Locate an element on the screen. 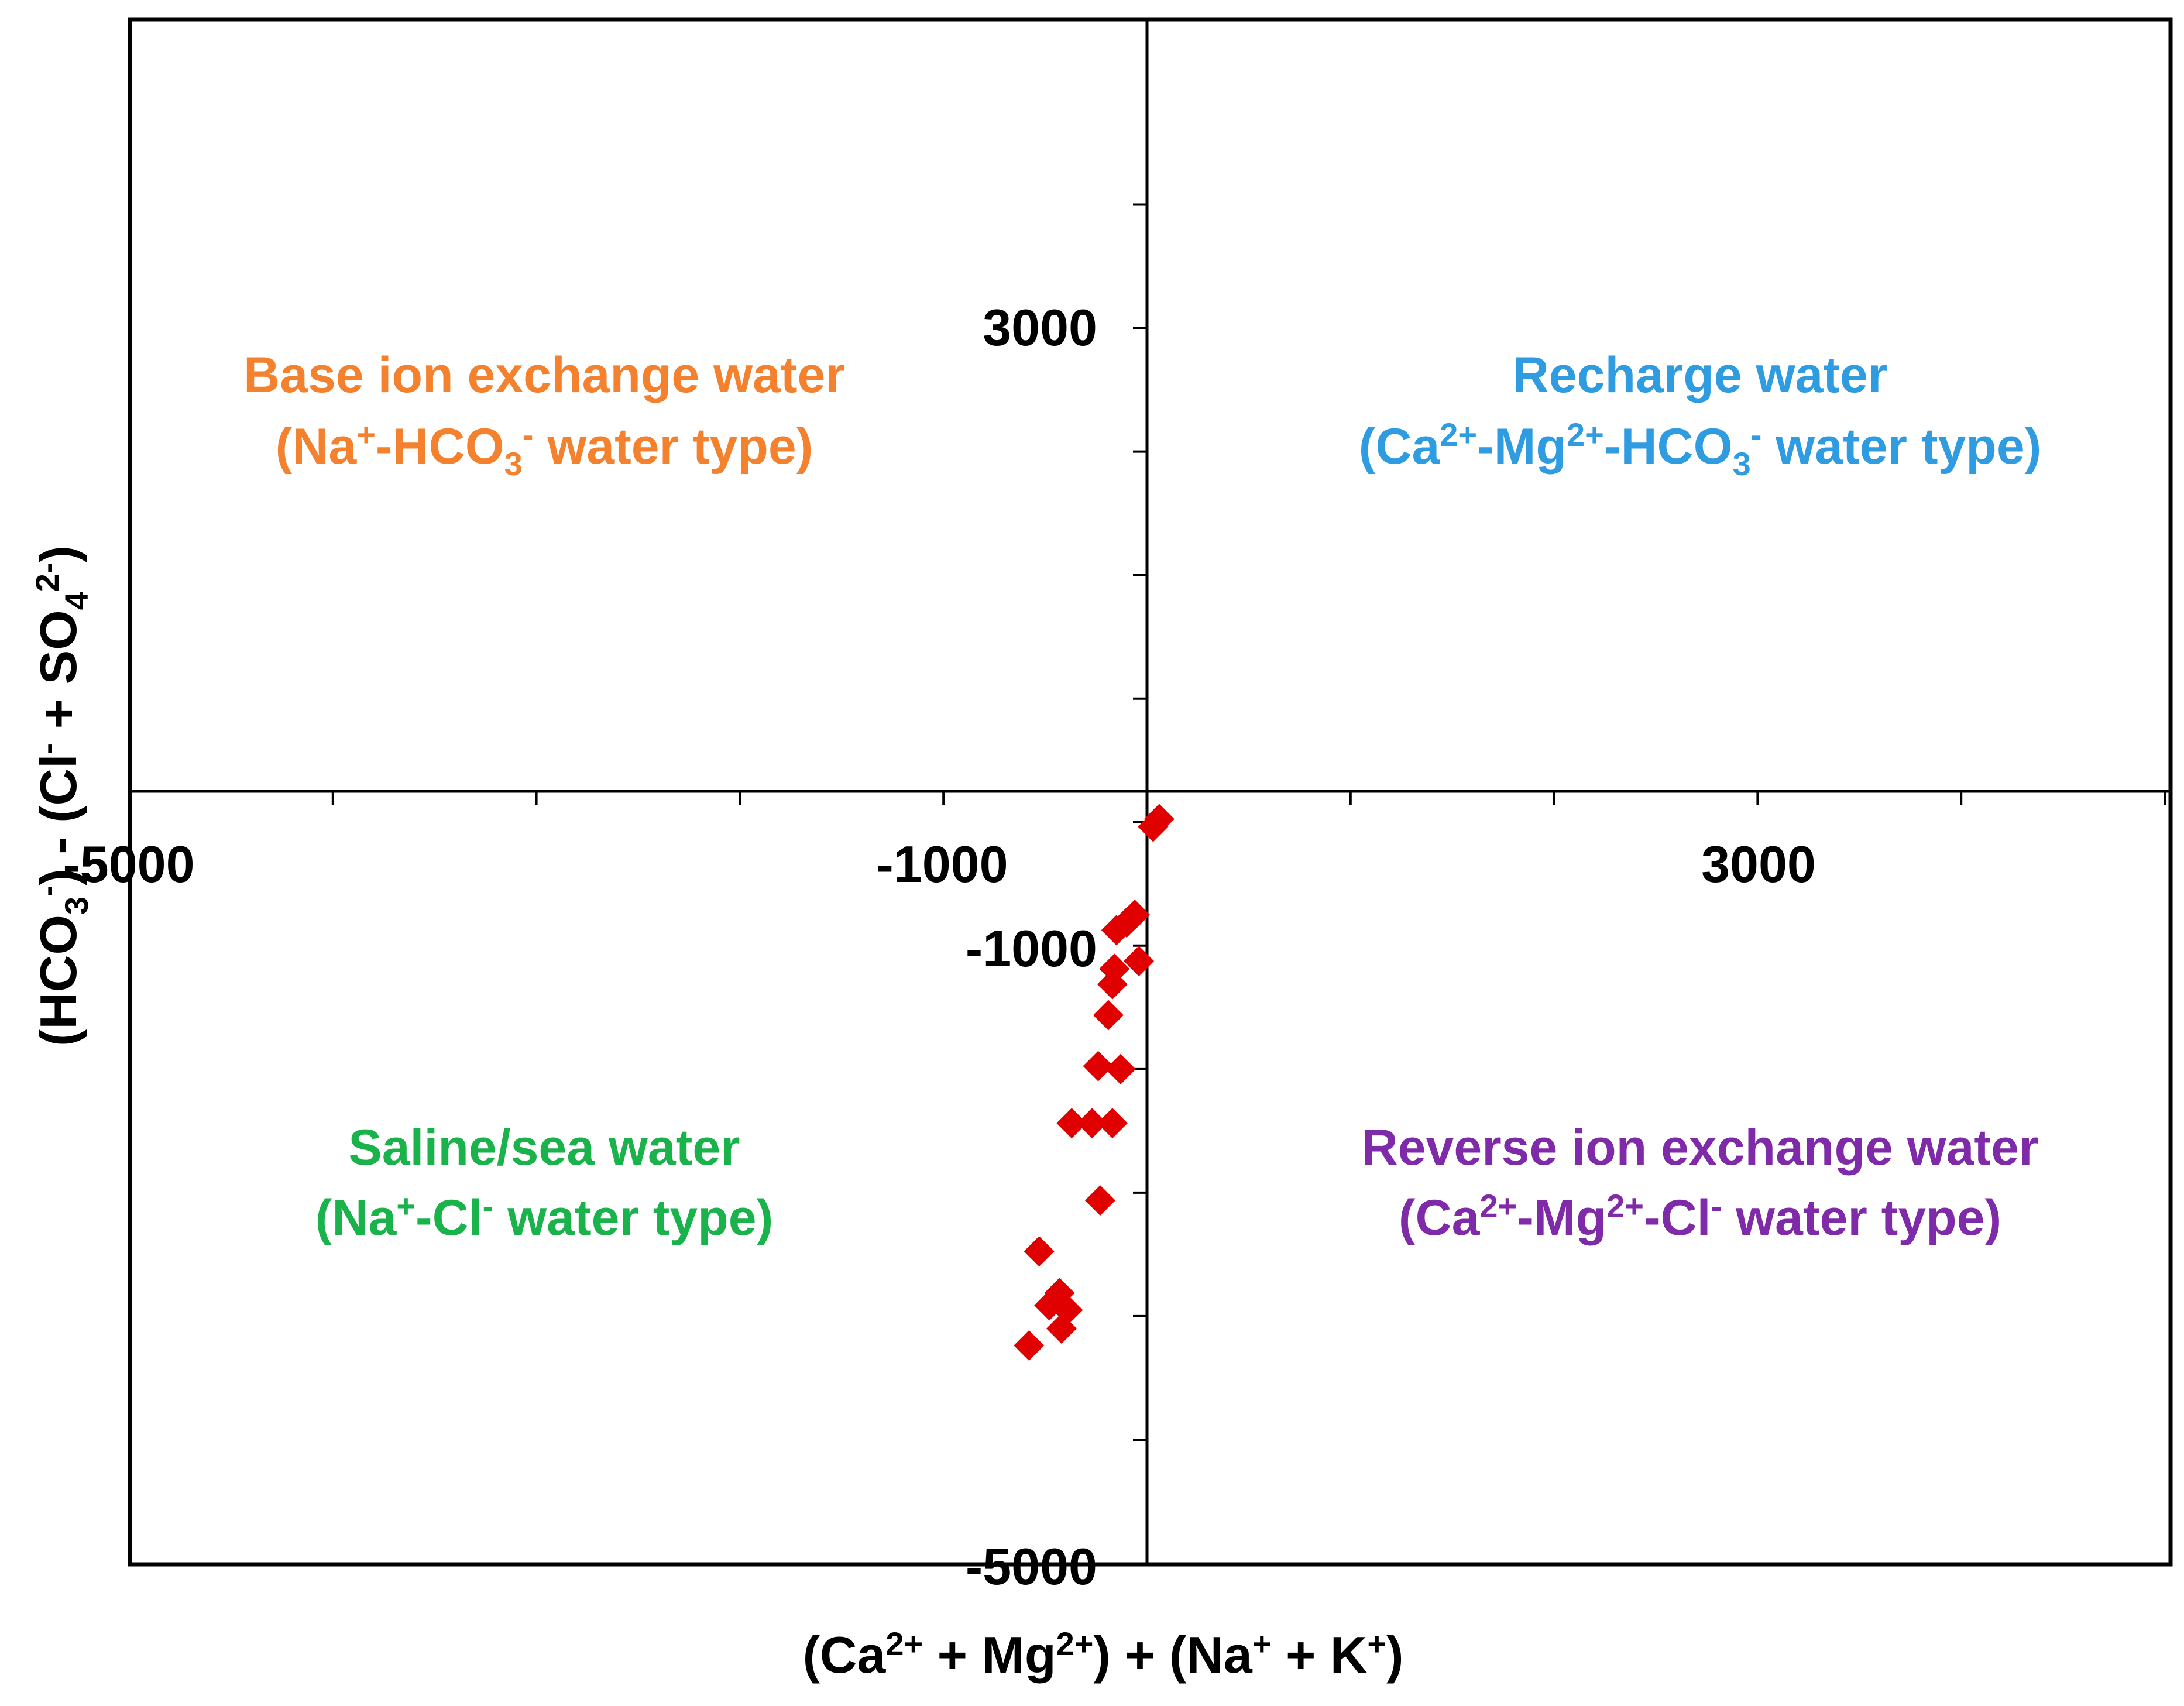 The height and width of the screenshot is (1706, 2184). x-tick-label: 3000 is located at coordinates (1758, 864).